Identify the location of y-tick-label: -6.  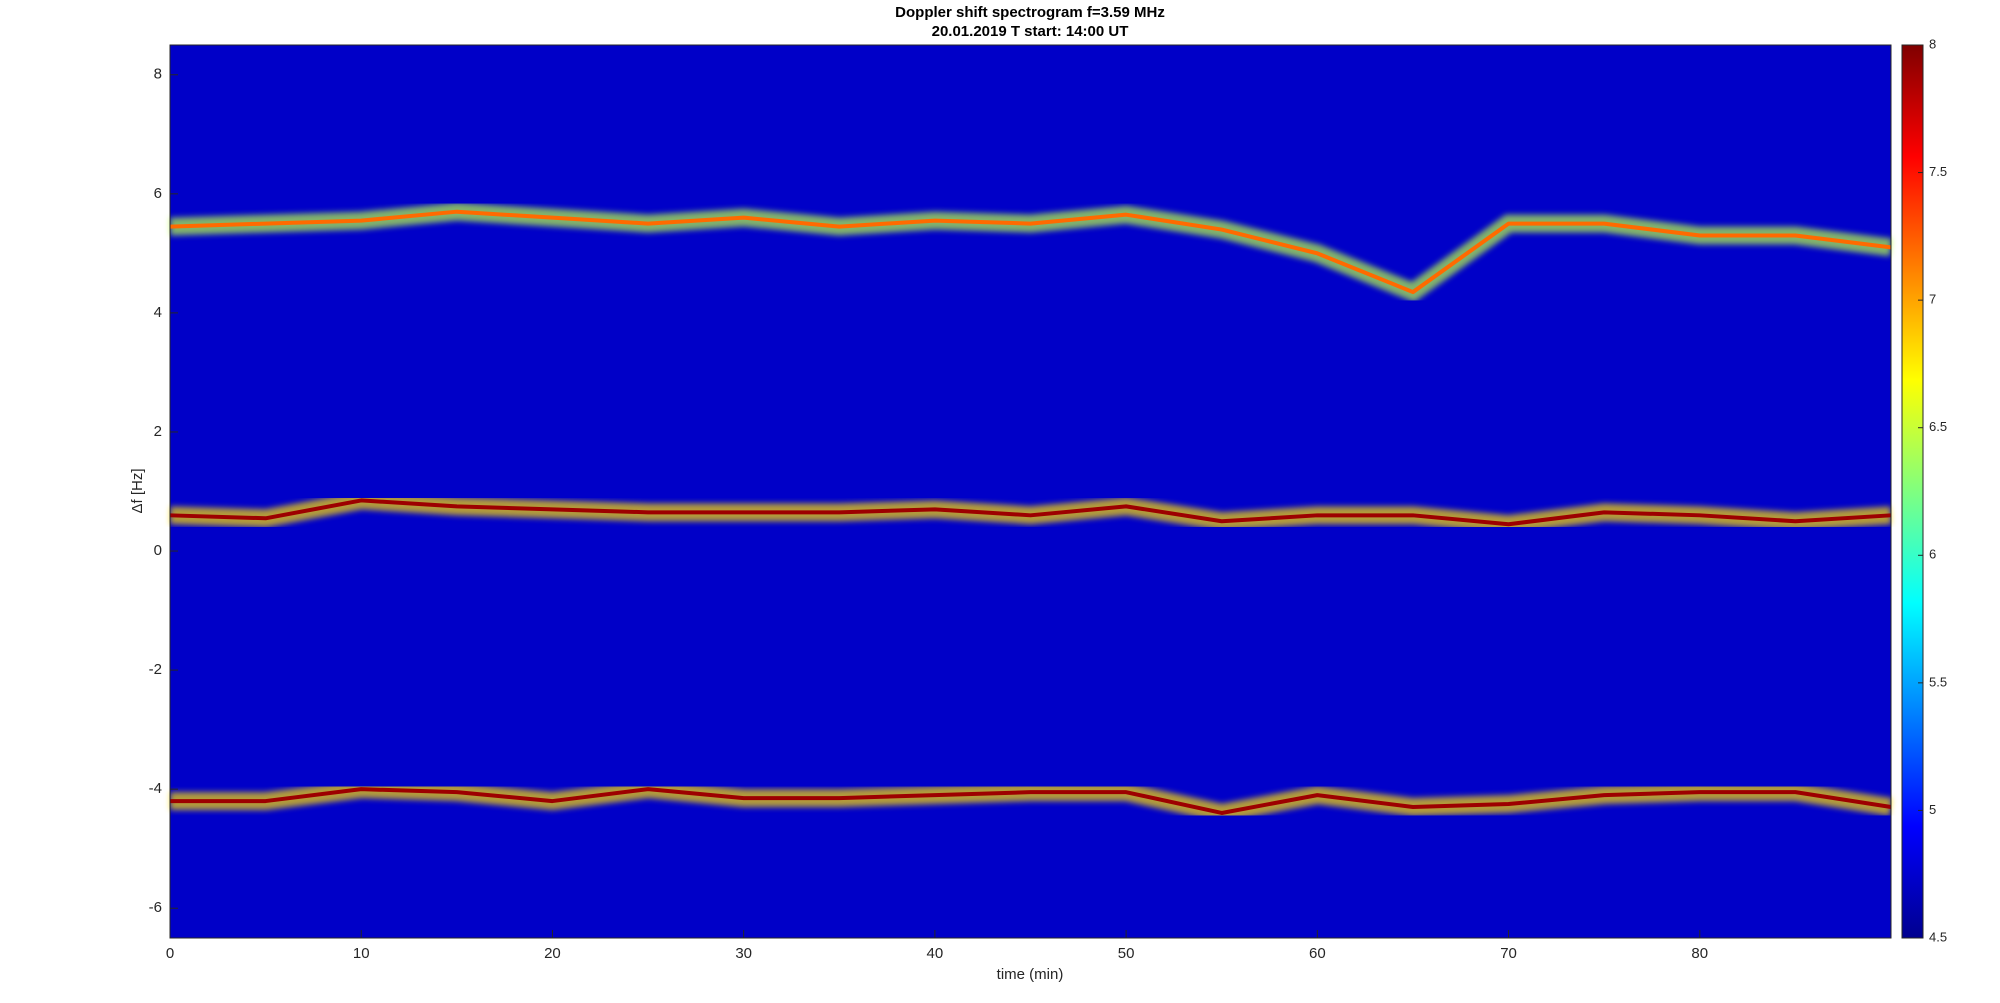
(155, 907).